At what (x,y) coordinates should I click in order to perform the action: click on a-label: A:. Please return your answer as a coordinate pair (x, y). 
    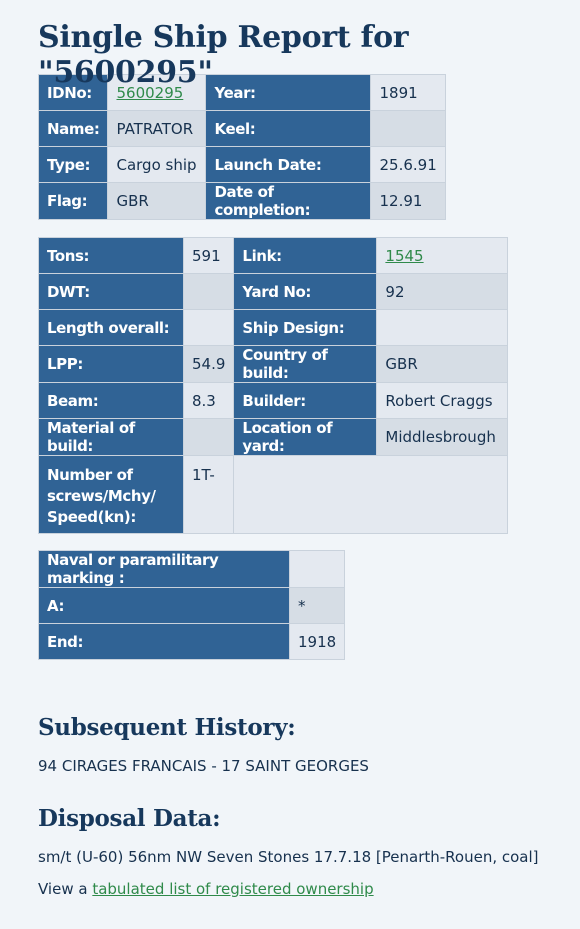
    Looking at the image, I should click on (164, 605).